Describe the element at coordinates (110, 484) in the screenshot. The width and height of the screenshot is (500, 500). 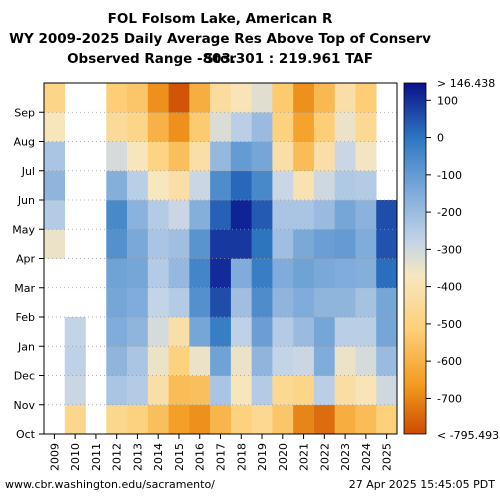
I see `footer-source-url: www.cbr.washington.edu/sacramento/` at that location.